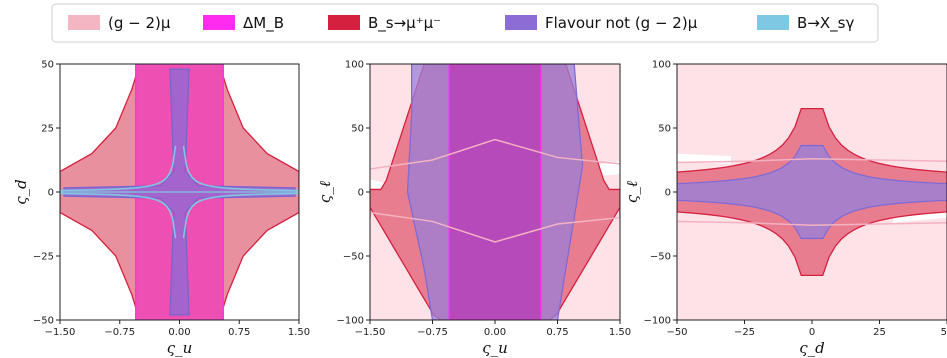  Describe the element at coordinates (219, 22) in the screenshot. I see `legend-dmb-swatch` at that location.